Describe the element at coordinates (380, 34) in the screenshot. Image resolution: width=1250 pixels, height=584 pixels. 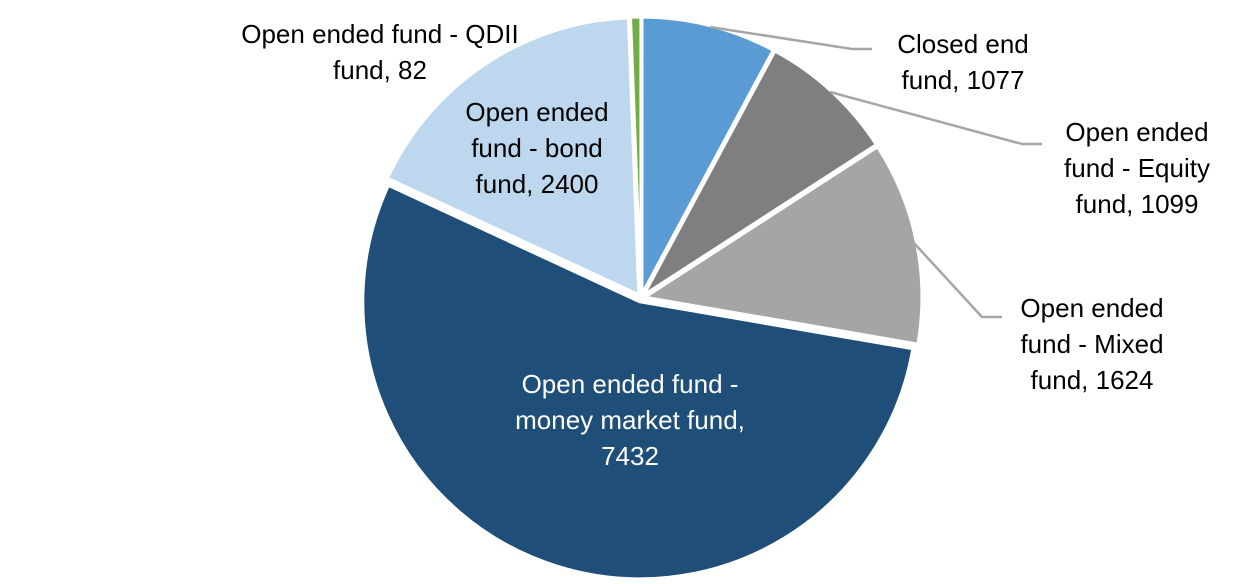
I see `slice-label-line: Open ended fund - QDII` at that location.